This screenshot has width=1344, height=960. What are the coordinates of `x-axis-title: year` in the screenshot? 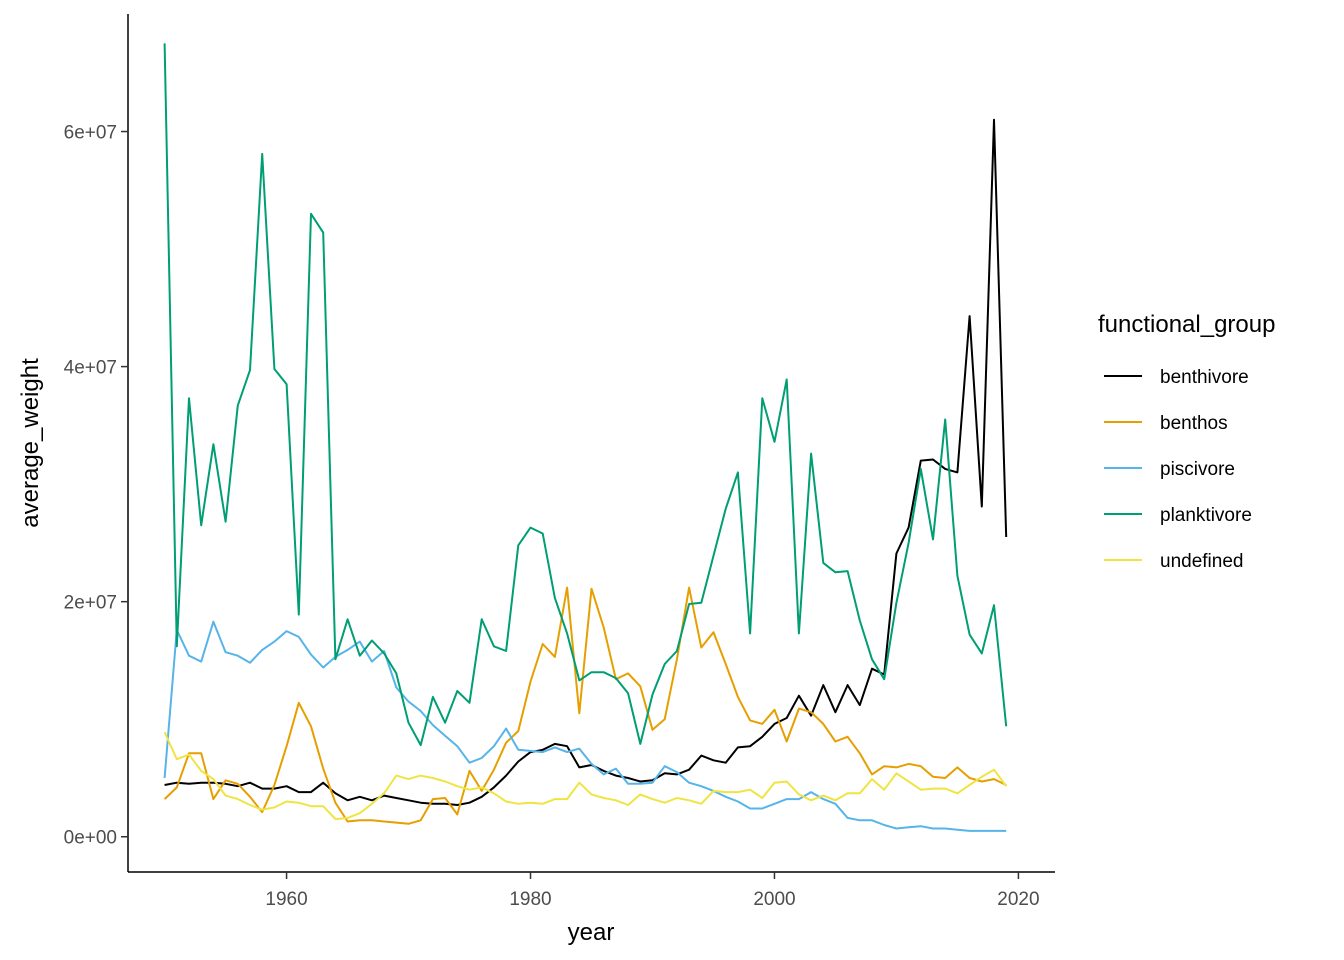 It's located at (591, 932).